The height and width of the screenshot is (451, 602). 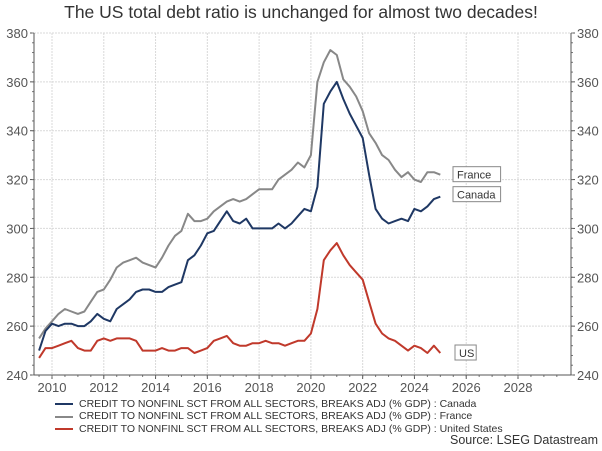 What do you see at coordinates (64, 416) in the screenshot?
I see `legend-swatch-france` at bounding box center [64, 416].